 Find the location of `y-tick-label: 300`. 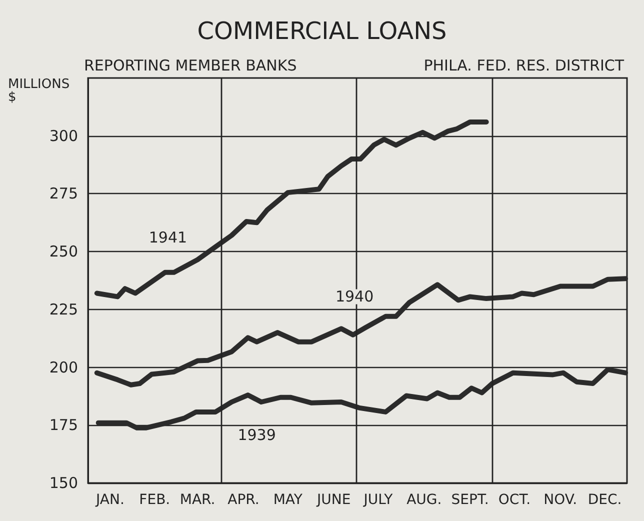

y-tick-label: 300 is located at coordinates (63, 135).